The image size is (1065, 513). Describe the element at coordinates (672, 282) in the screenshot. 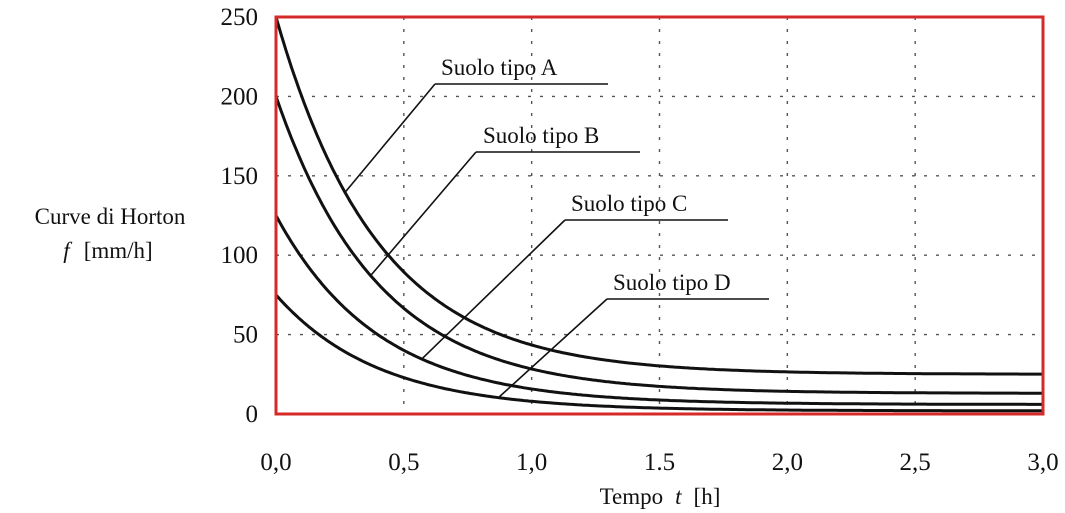

I see `series-label-d: Suolo tipo D` at that location.